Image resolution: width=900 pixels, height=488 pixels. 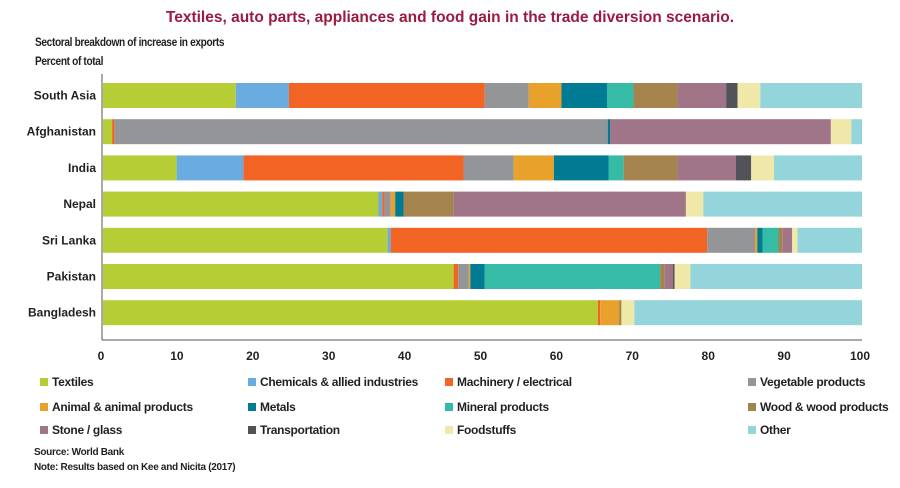 What do you see at coordinates (817, 168) in the screenshot?
I see `bar-segment-india-other` at bounding box center [817, 168].